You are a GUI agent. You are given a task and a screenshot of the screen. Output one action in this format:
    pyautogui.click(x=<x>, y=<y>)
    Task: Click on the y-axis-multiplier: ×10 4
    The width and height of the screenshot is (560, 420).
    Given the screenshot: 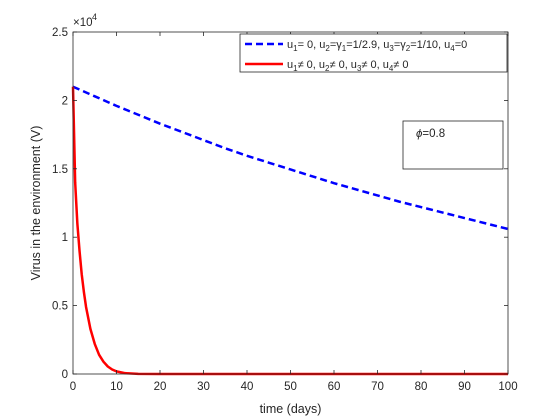 What is the action you would take?
    pyautogui.click(x=85, y=20)
    